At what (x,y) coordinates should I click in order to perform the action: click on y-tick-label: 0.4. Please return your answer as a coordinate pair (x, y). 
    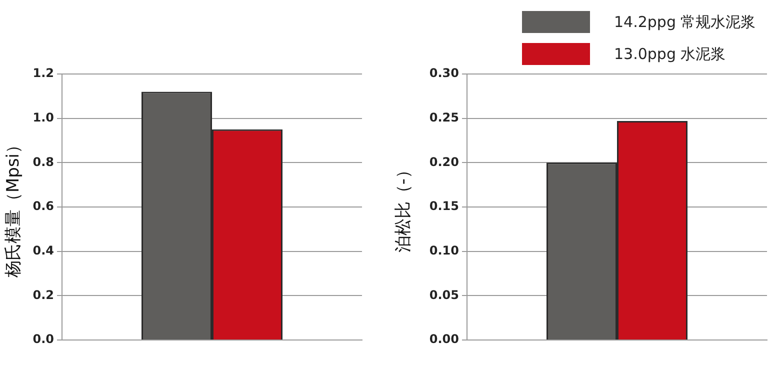
    Looking at the image, I should click on (43, 250).